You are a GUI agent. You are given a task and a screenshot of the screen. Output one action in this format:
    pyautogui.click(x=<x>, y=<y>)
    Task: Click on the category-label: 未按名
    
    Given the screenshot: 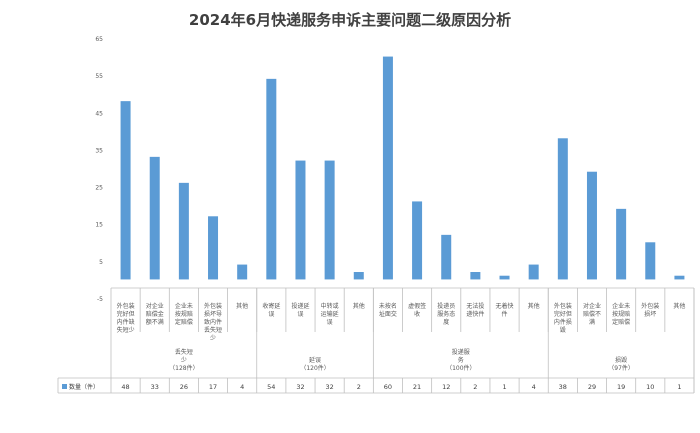 What is the action you would take?
    pyautogui.click(x=388, y=306)
    